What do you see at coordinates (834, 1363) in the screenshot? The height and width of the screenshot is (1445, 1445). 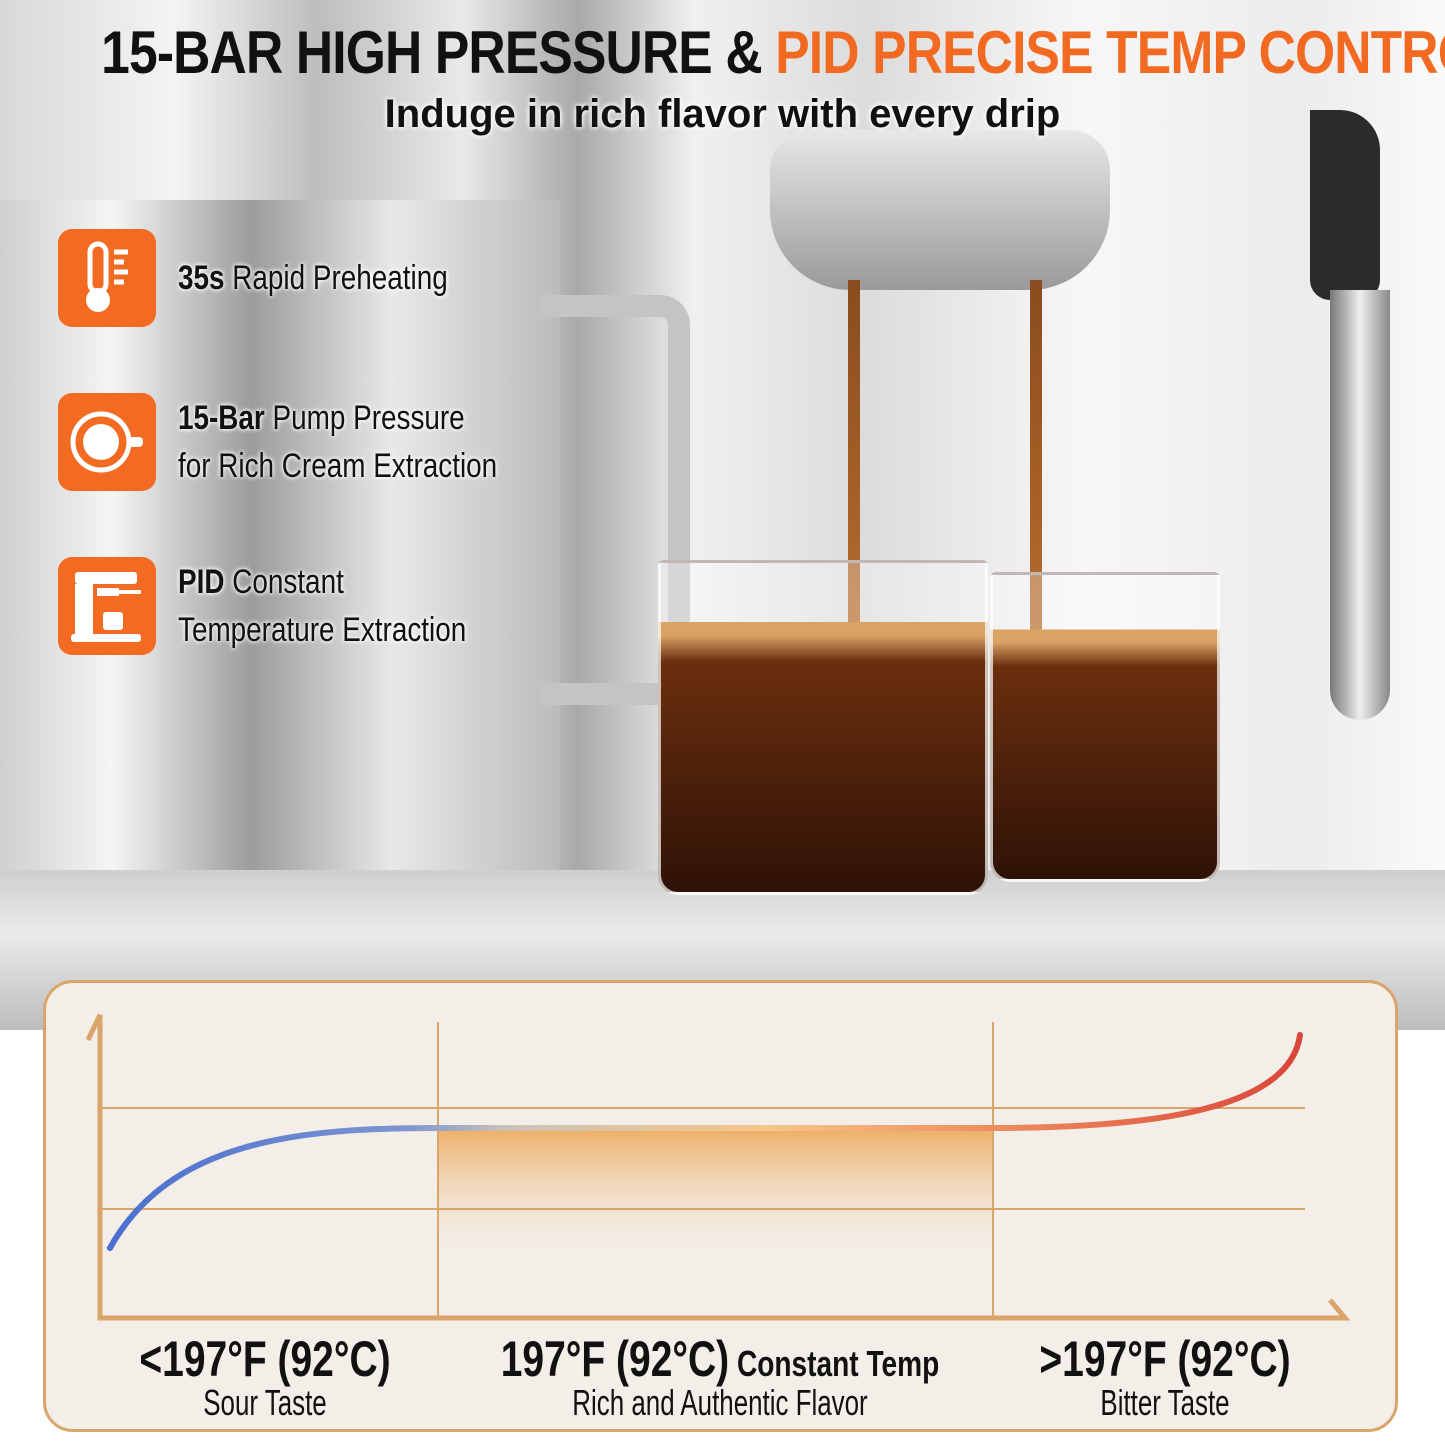 I see `zone-extra: Constant Temp` at bounding box center [834, 1363].